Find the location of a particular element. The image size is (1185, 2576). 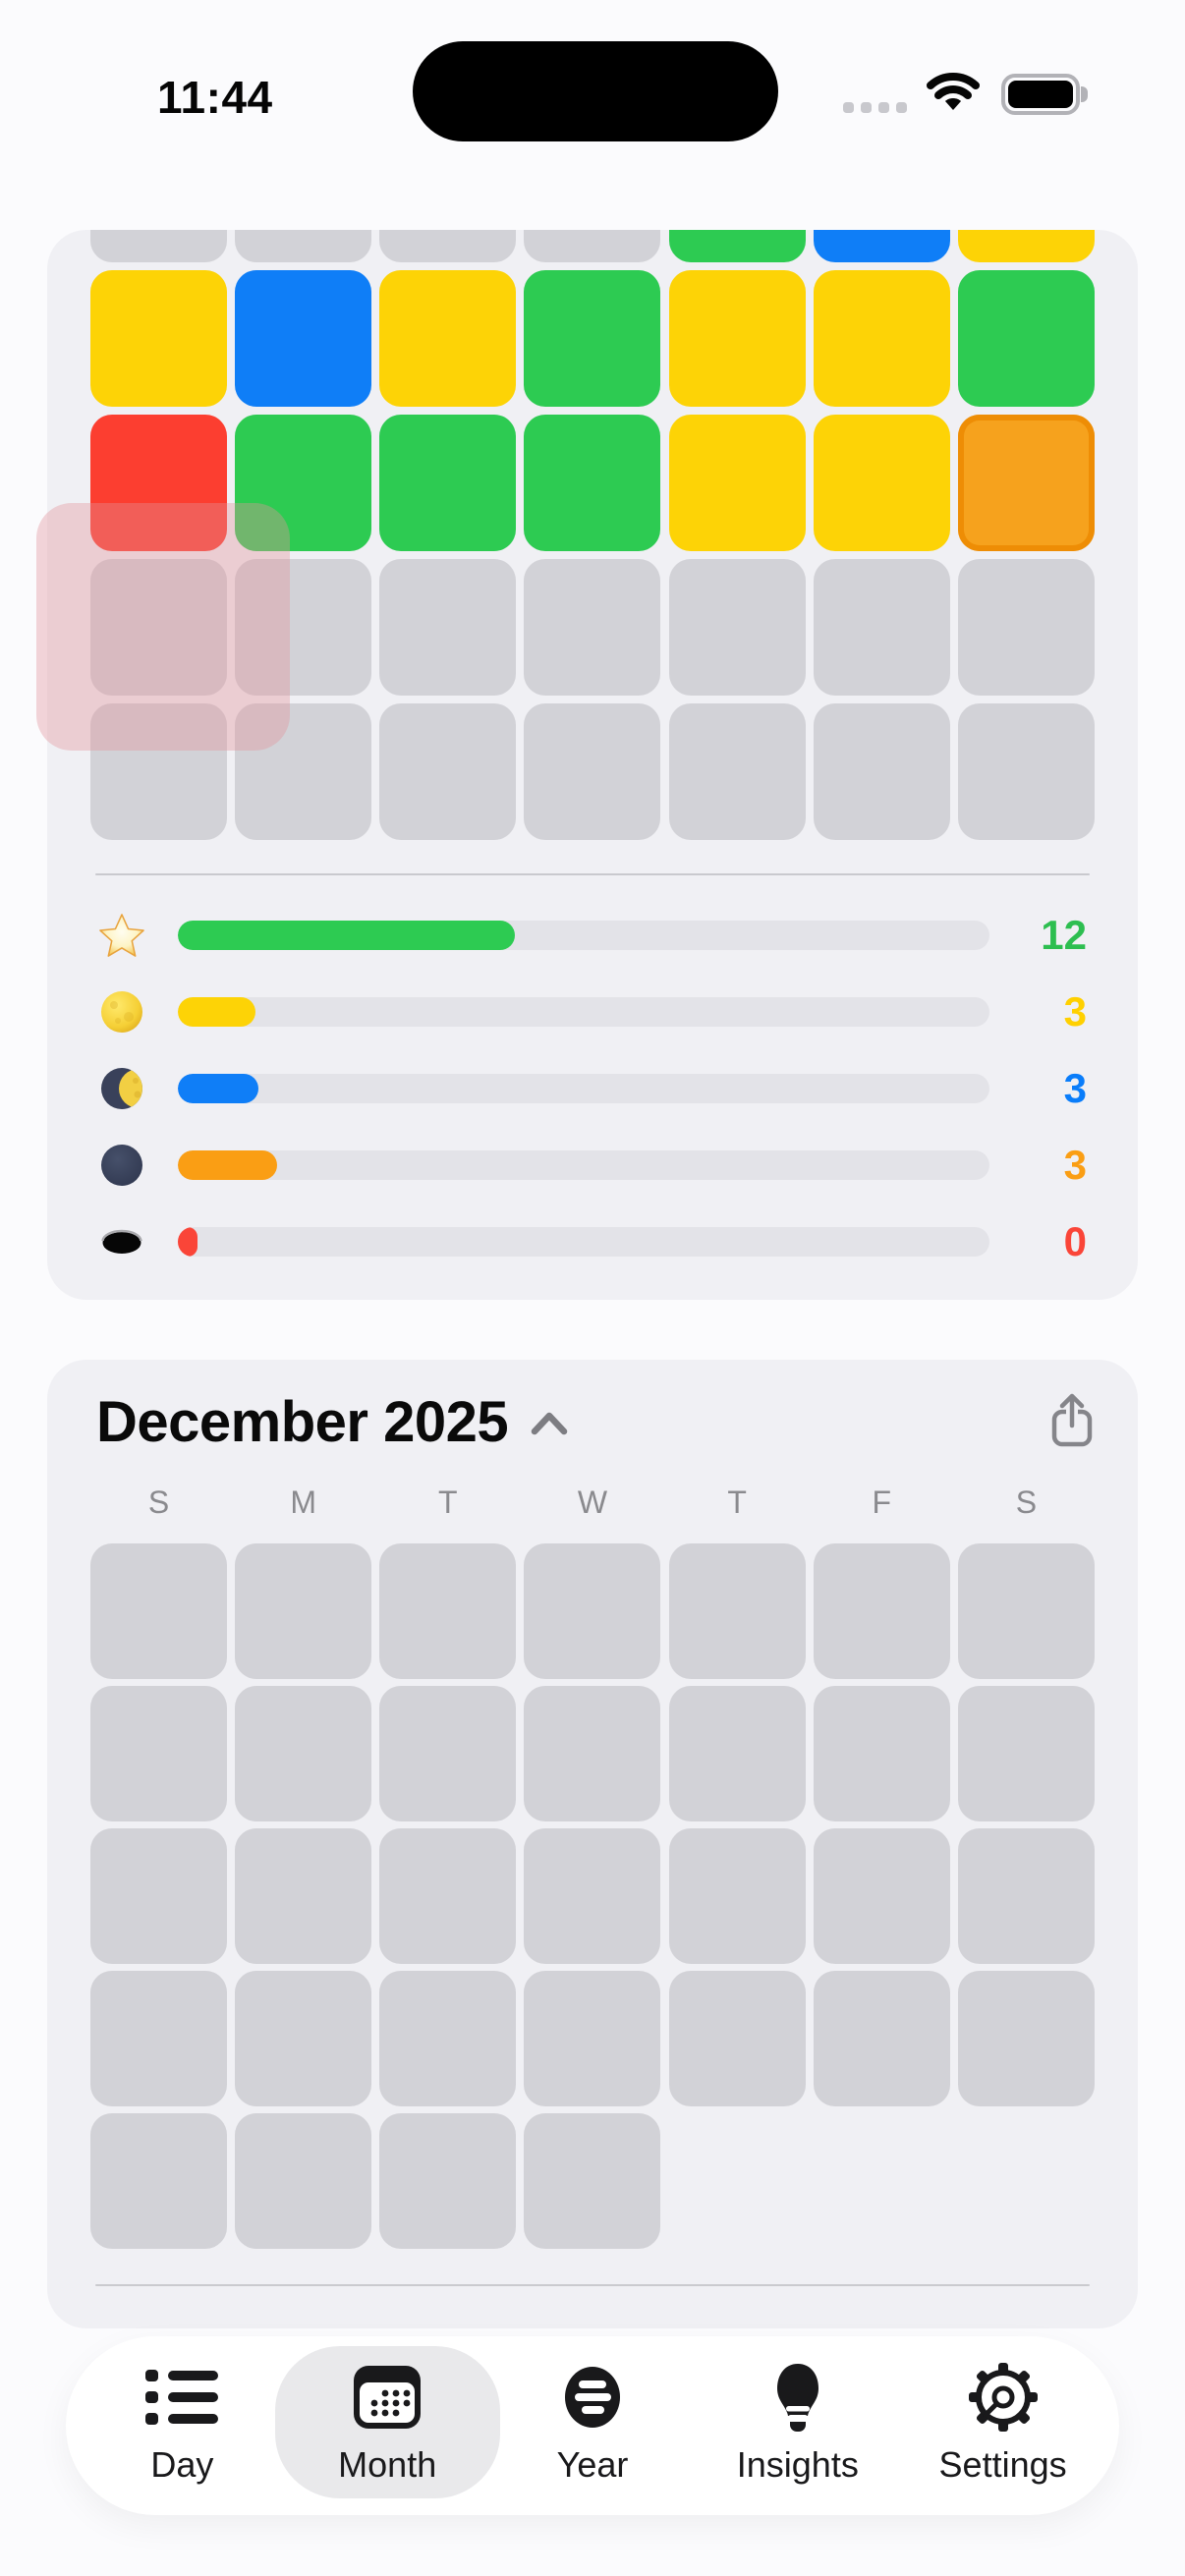

mood-day-cell-selected is located at coordinates (1026, 483).